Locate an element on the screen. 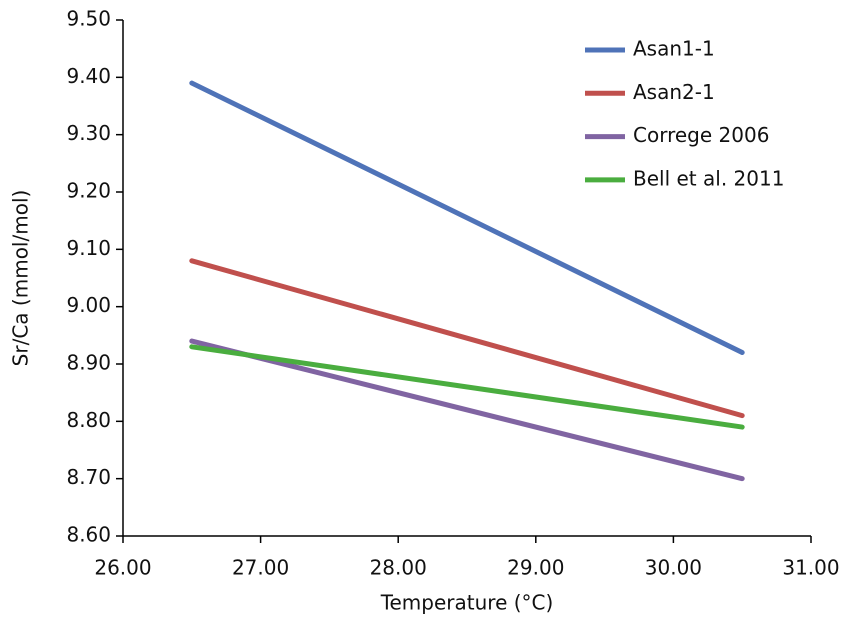  y-tick-label: 8.70 is located at coordinates (88, 477).